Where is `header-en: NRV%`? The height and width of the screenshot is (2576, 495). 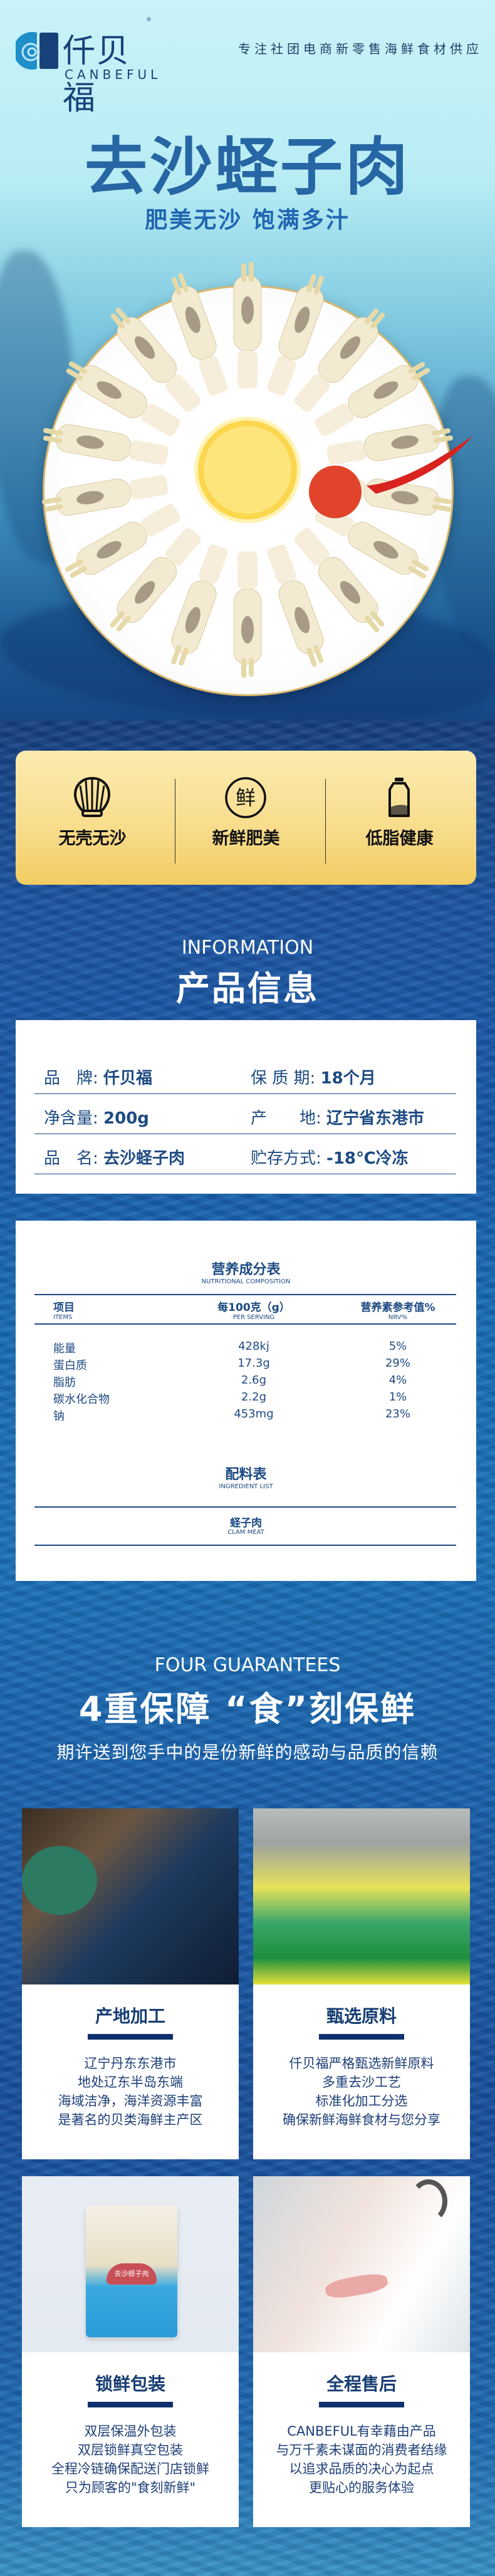 header-en: NRV% is located at coordinates (398, 1317).